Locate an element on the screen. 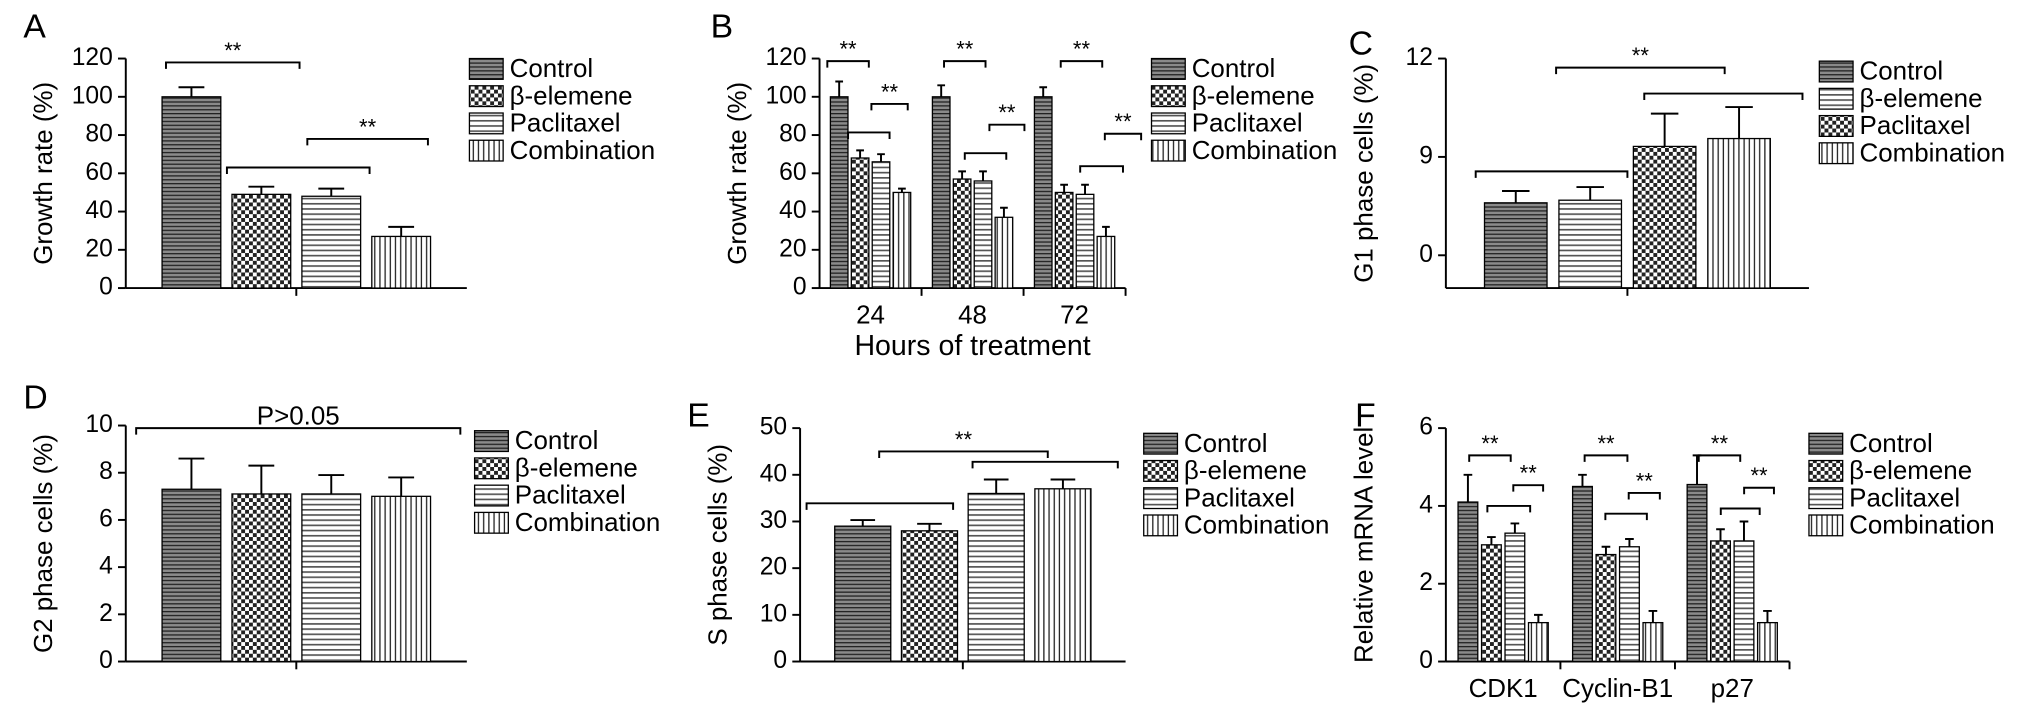 This screenshot has width=2032, height=711. panel-label: D is located at coordinates (35, 397).